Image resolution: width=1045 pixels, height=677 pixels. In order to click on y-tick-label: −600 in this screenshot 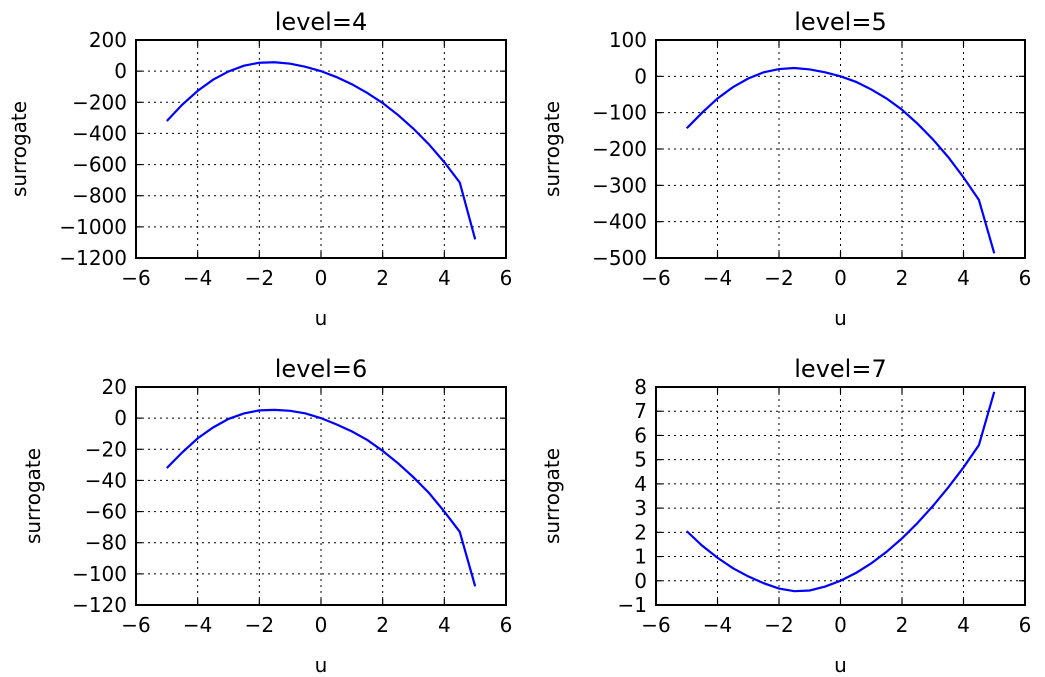, I will do `click(99, 165)`.